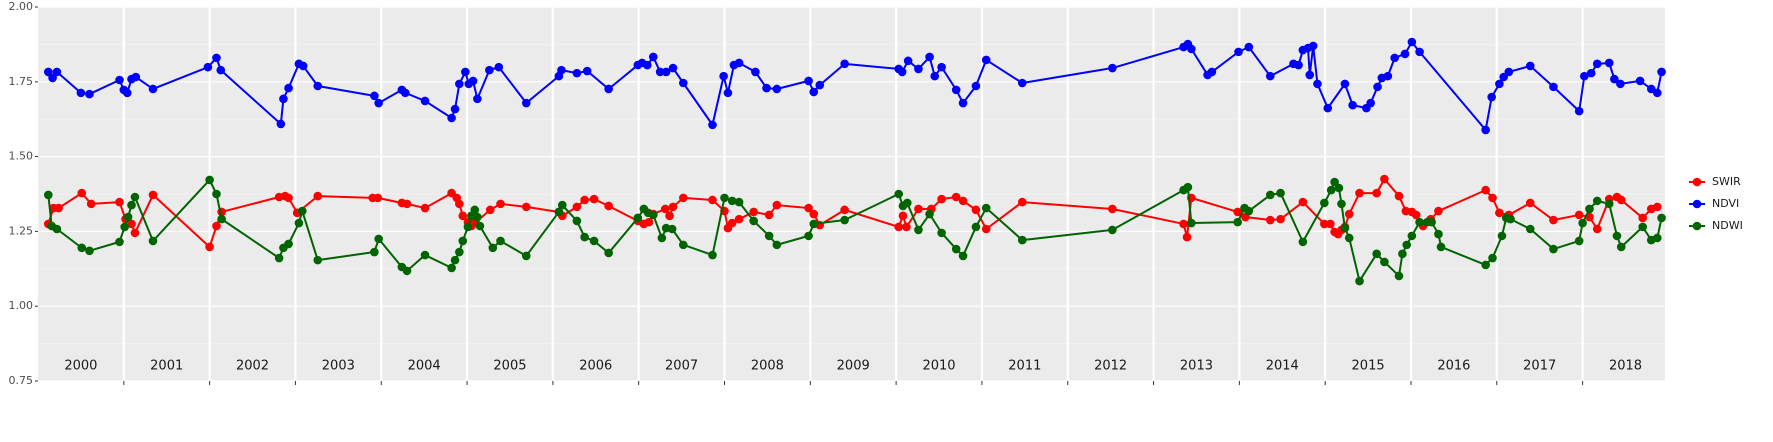  What do you see at coordinates (1024, 366) in the screenshot?
I see `x-tick-label: 2011` at bounding box center [1024, 366].